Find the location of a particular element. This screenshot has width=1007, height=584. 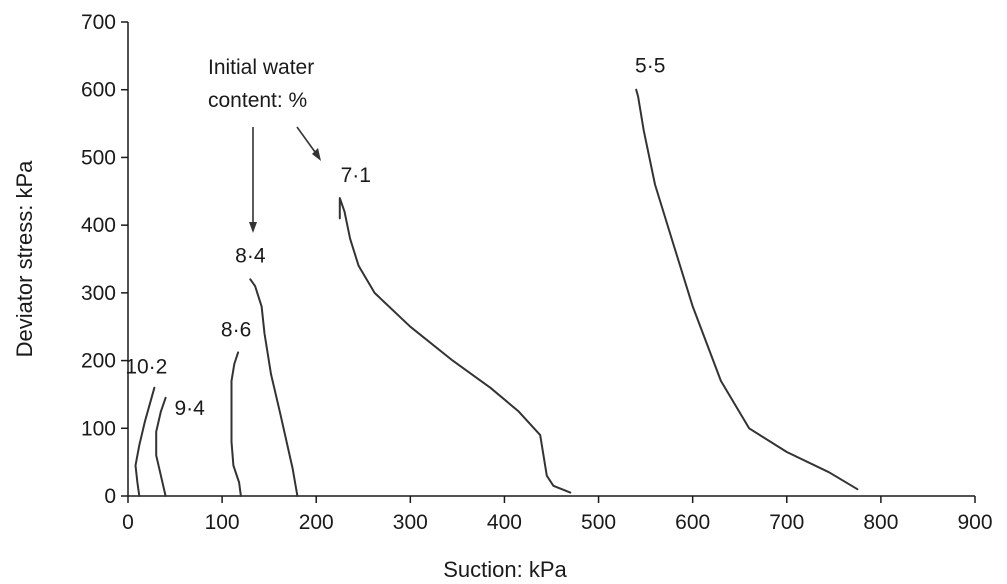

x-tick-label: 900 is located at coordinates (974, 522).